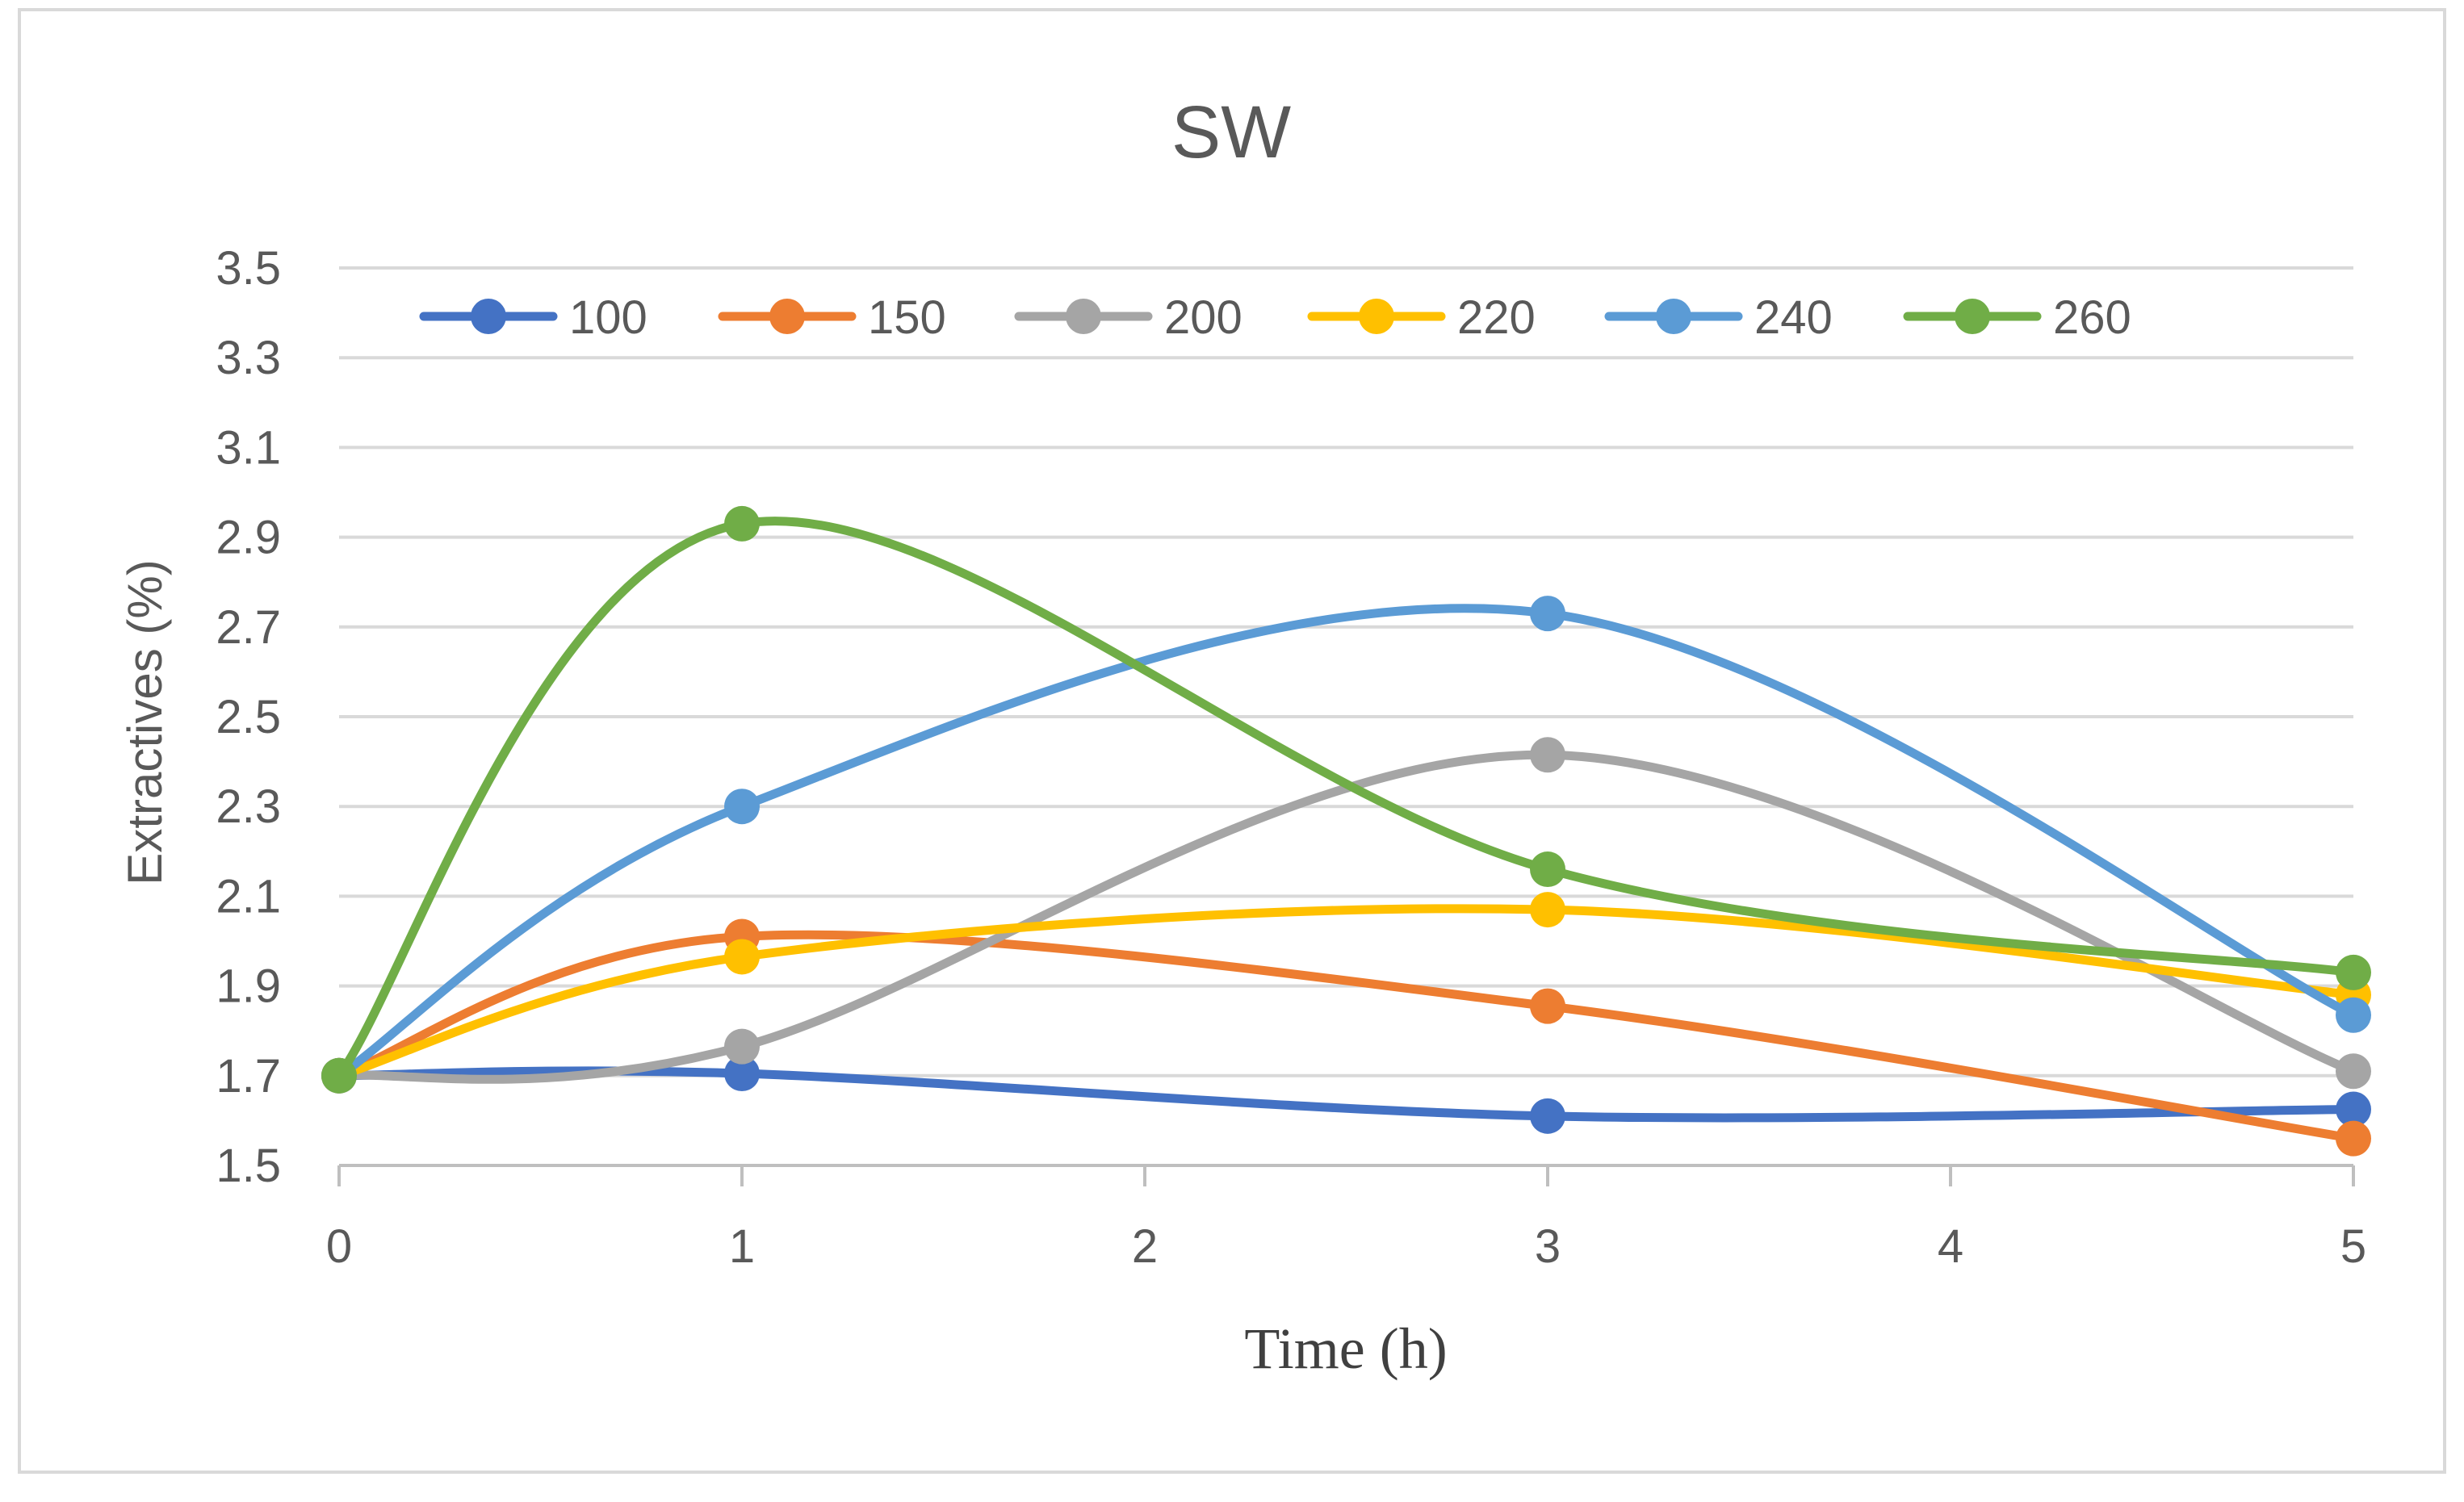 The height and width of the screenshot is (1502, 2464). I want to click on legend-label: 260, so click(2092, 317).